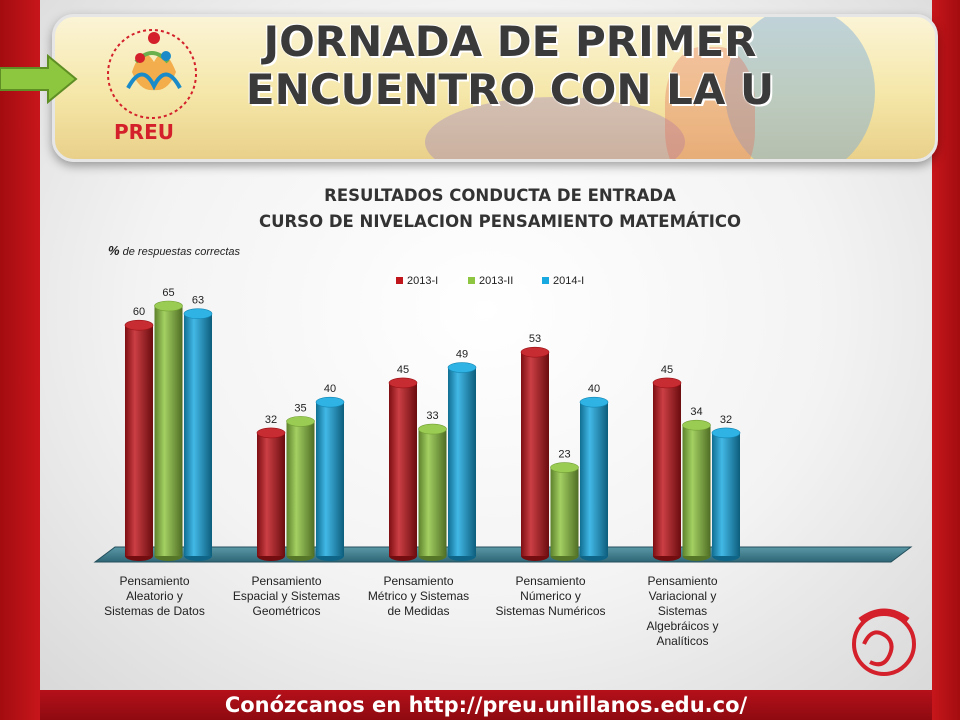 The height and width of the screenshot is (720, 960). Describe the element at coordinates (510, 89) in the screenshot. I see `page-title-line2: ENCUENTRO CON LA U` at that location.